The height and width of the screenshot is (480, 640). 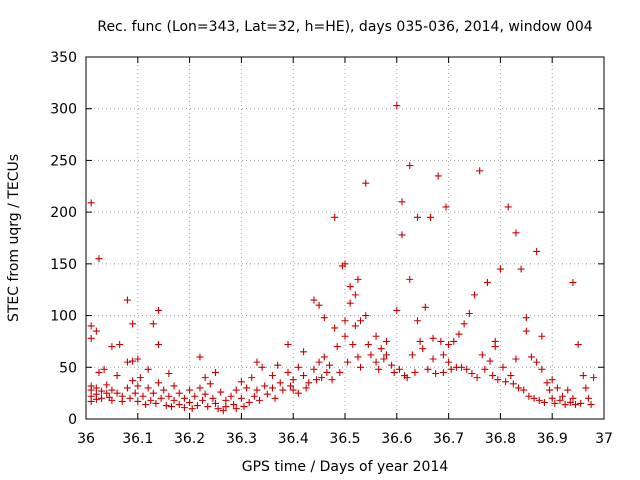 What do you see at coordinates (189, 439) in the screenshot?
I see `x-tick-label: 36.2` at bounding box center [189, 439].